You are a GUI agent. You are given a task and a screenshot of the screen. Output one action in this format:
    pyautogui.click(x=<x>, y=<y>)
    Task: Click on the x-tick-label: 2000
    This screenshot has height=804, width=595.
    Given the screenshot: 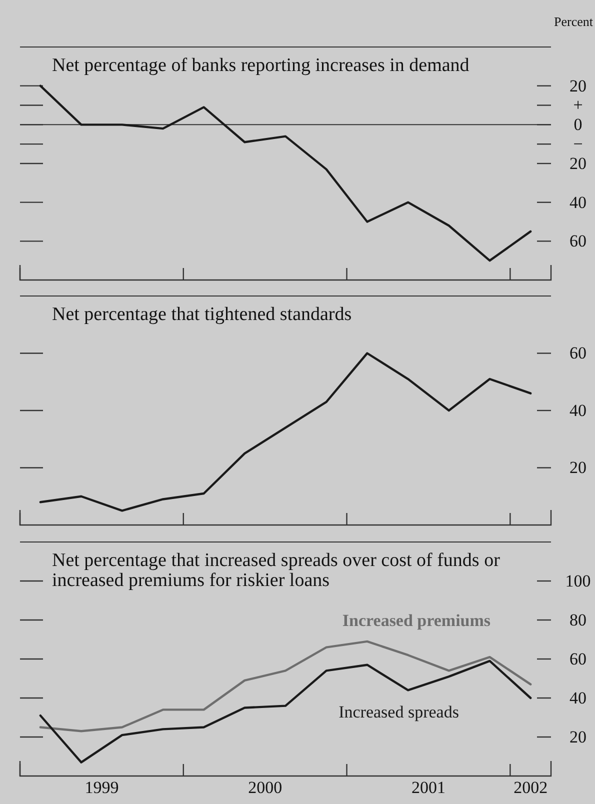 What is the action you would take?
    pyautogui.click(x=265, y=788)
    